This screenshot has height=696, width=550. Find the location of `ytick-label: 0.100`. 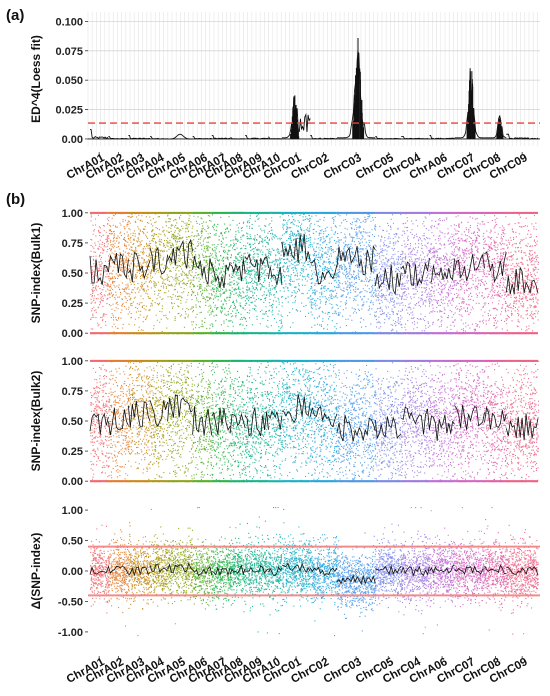

ytick-label: 0.100 is located at coordinates (69, 22).